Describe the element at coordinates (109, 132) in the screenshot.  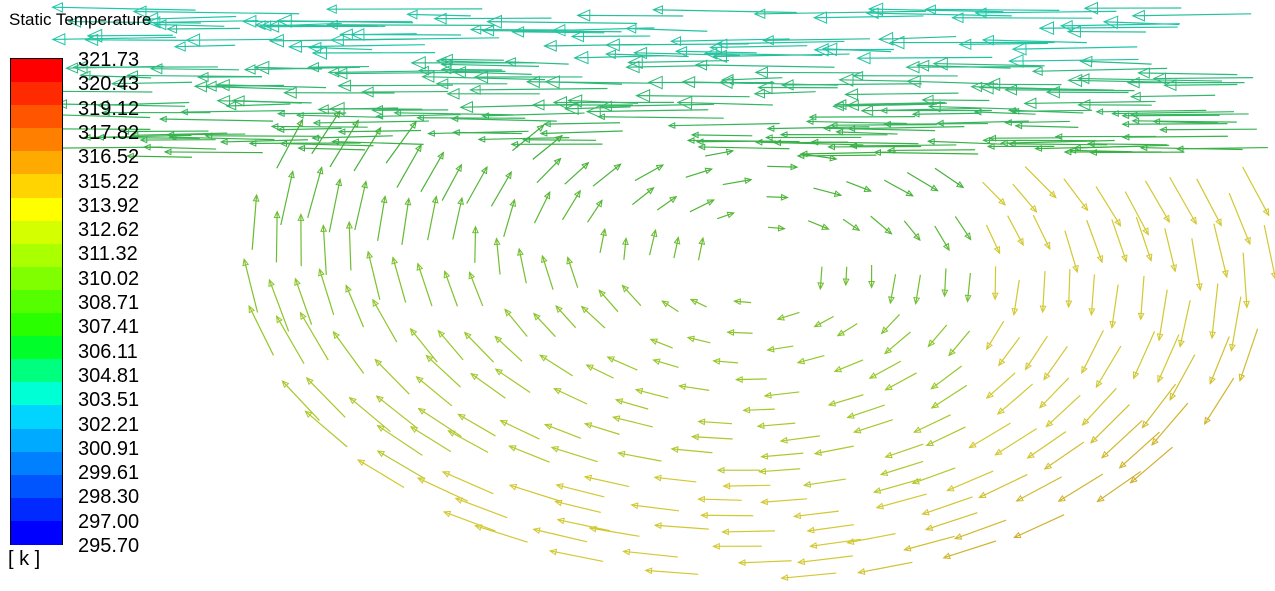
I see `color-scale-tick-label: 317.82` at that location.